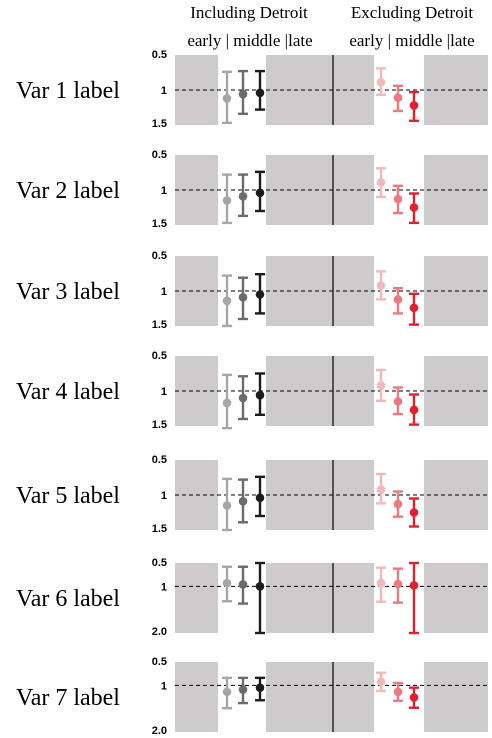 The width and height of the screenshot is (492, 738). I want to click on subheader-right-periods: early | middle |late, so click(411, 40).